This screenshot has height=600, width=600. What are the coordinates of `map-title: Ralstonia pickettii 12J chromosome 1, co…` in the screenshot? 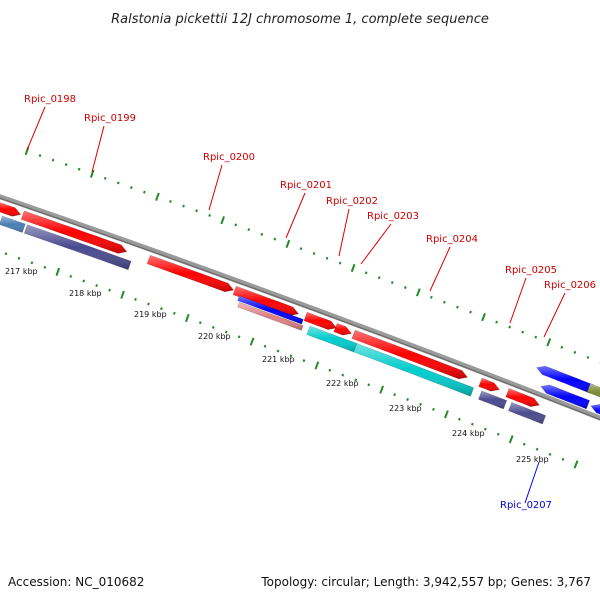 It's located at (300, 19).